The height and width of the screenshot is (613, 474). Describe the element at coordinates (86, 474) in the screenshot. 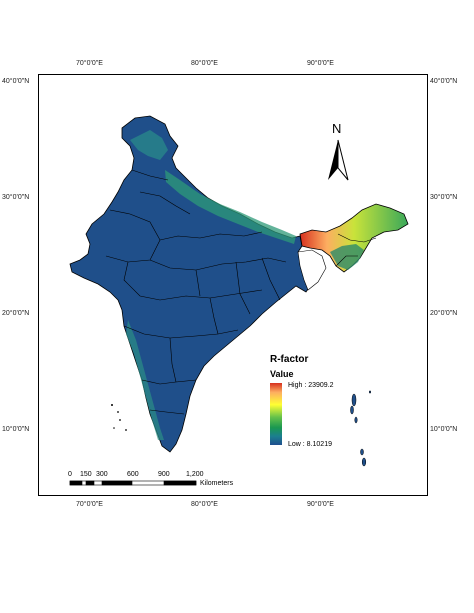

I see `scale-tick-150: 150` at that location.